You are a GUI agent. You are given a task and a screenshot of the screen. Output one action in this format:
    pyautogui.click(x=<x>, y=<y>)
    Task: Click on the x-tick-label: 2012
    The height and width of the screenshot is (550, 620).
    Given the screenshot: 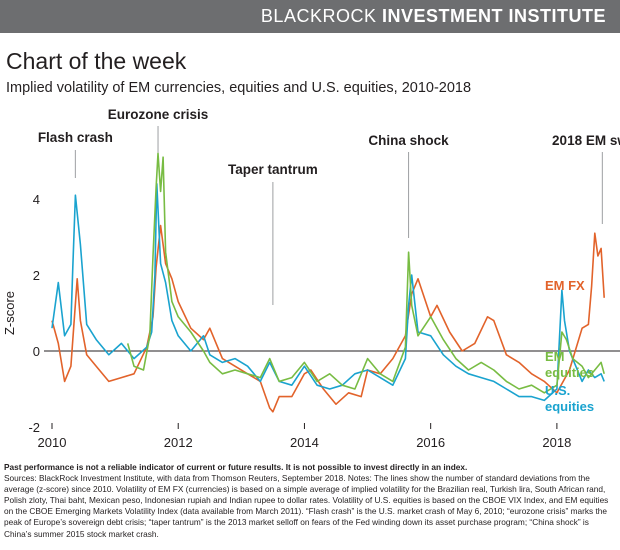 What is the action you would take?
    pyautogui.click(x=178, y=442)
    